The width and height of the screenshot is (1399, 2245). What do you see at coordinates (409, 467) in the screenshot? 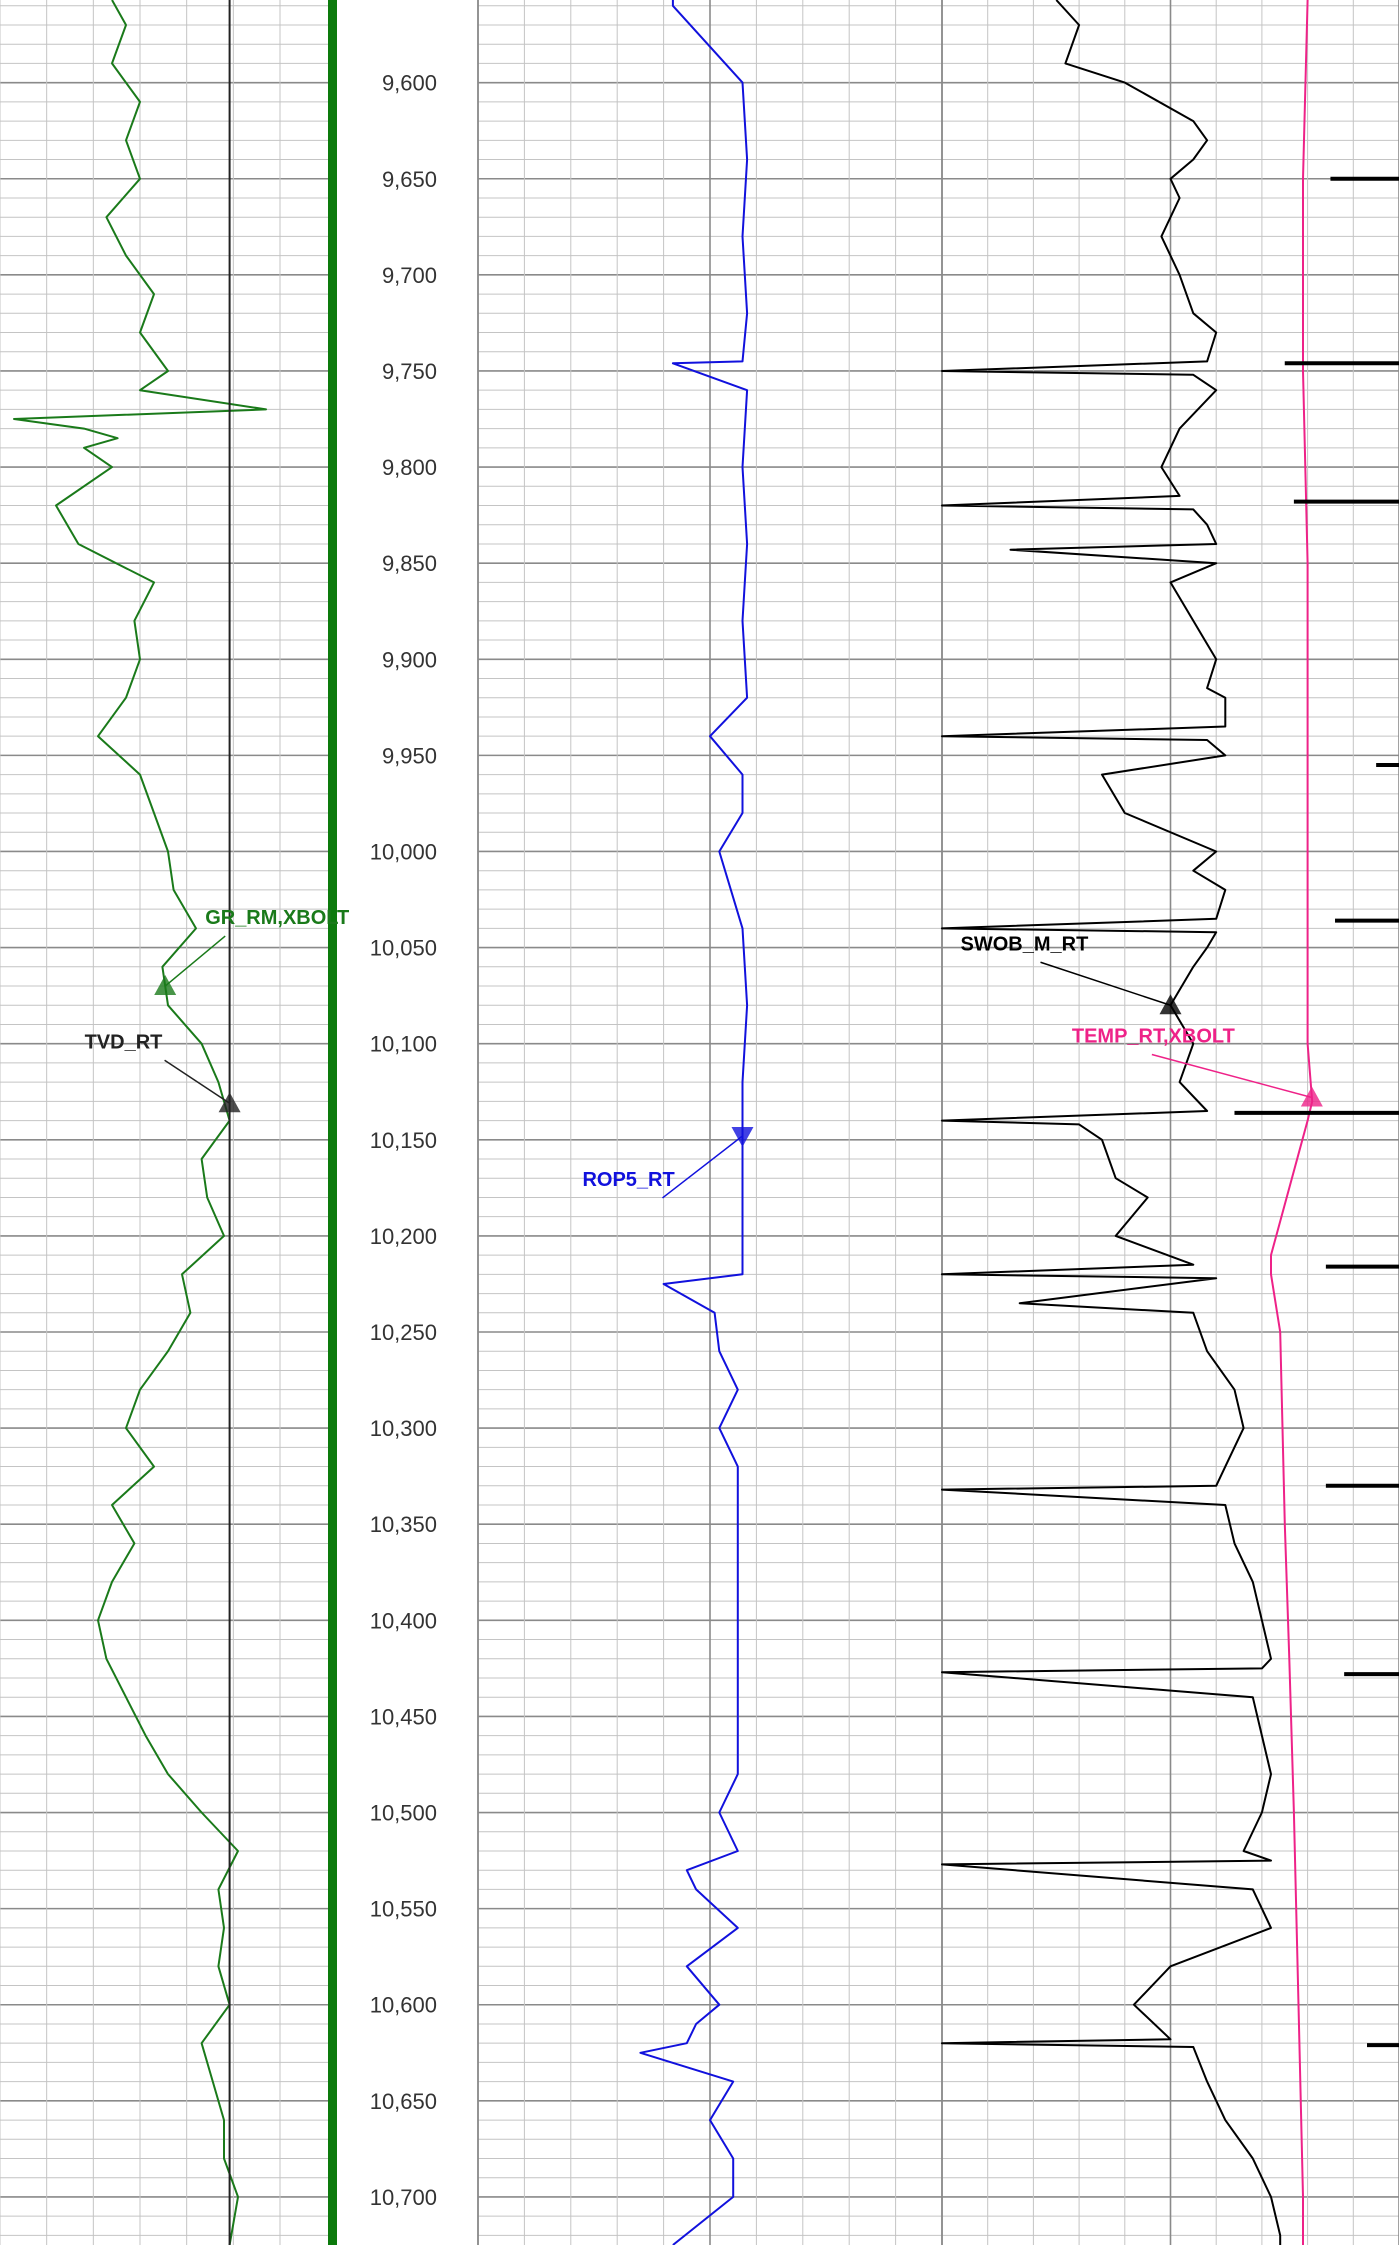
I see `depth-label: 9,800` at bounding box center [409, 467].